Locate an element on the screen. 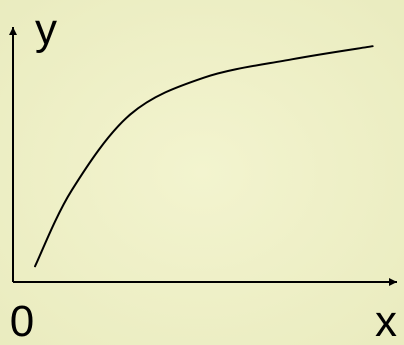 This screenshot has height=345, width=404. y-axis-label: y is located at coordinates (46, 29).